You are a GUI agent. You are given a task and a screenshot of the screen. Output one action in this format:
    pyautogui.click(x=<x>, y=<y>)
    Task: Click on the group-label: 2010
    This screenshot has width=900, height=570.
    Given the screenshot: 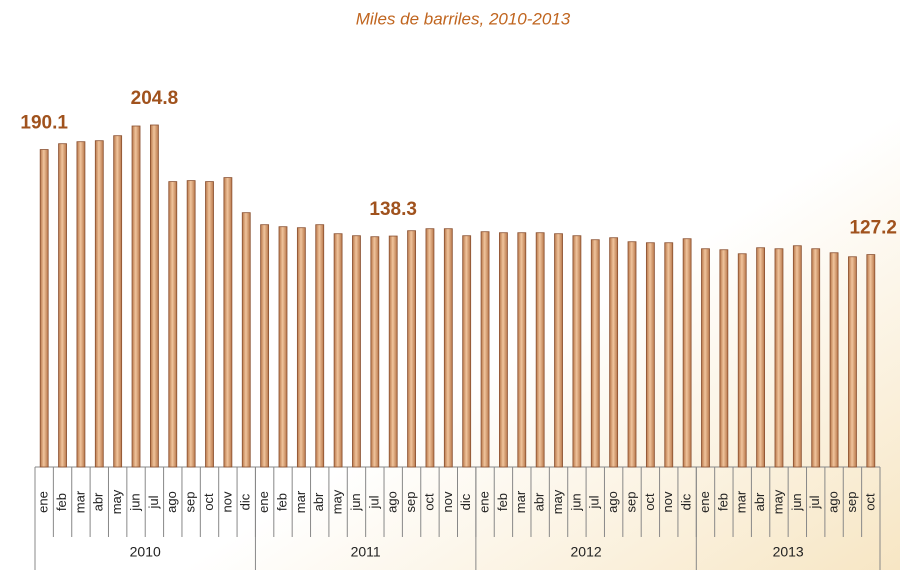 What is the action you would take?
    pyautogui.click(x=145, y=552)
    